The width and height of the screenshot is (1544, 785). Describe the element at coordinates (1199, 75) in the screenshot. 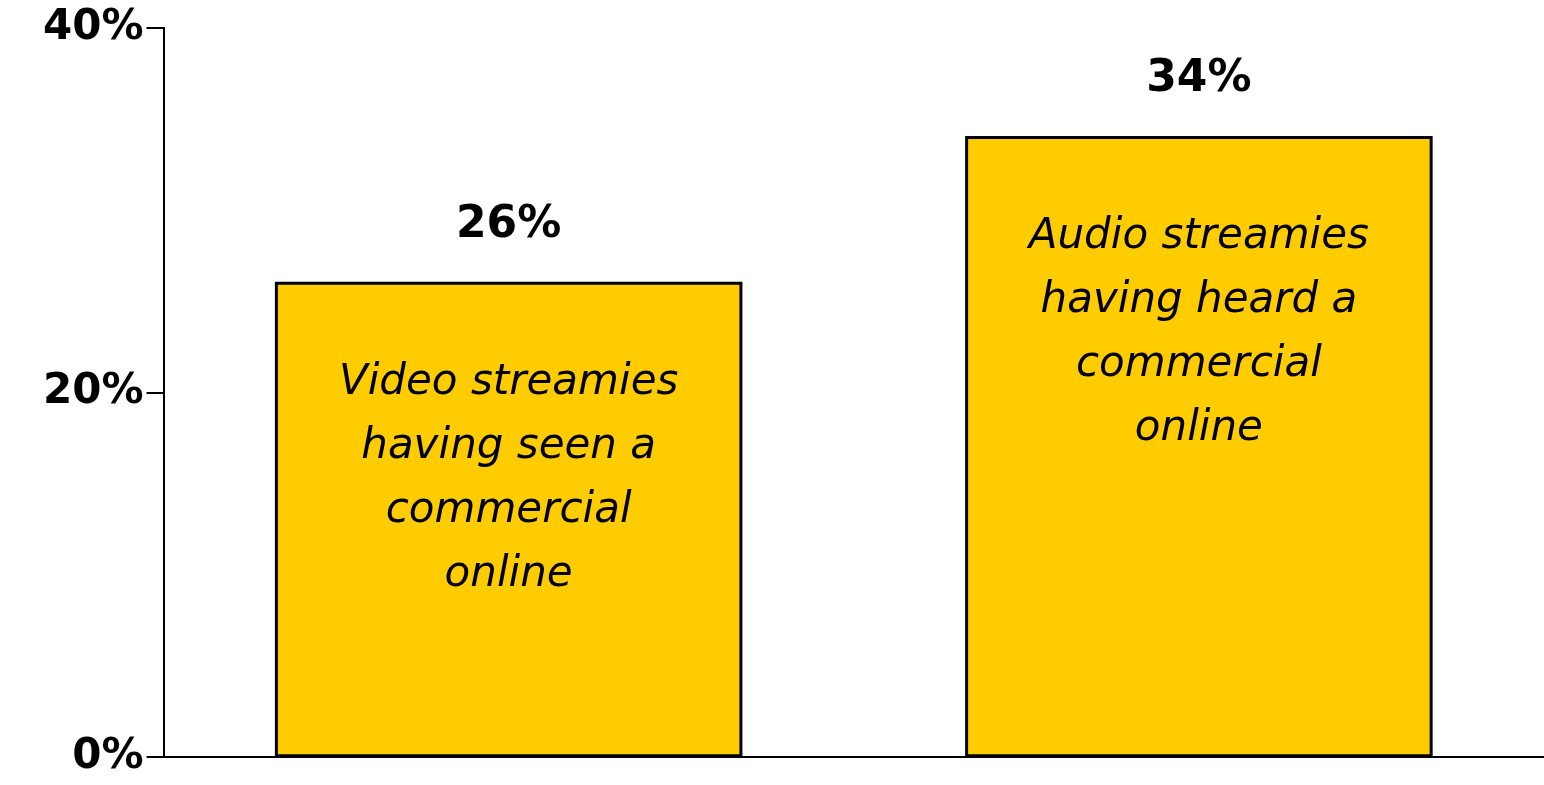

I see `data-label: 34%` at that location.